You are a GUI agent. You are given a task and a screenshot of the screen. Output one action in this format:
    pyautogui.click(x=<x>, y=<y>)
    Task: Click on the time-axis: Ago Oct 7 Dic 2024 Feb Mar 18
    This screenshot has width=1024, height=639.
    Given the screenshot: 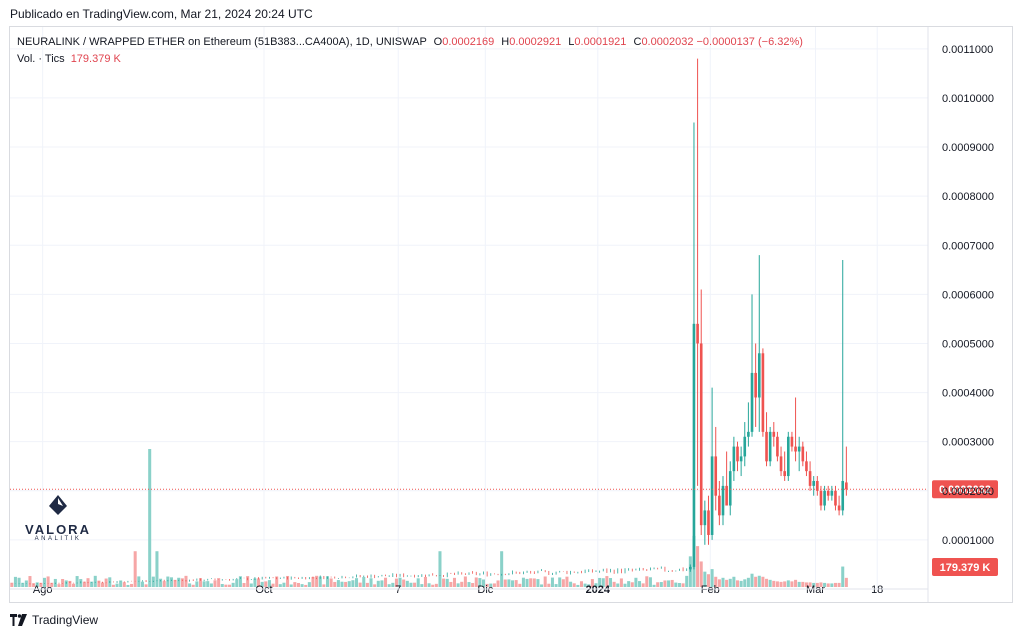 What is the action you would take?
    pyautogui.click(x=469, y=590)
    